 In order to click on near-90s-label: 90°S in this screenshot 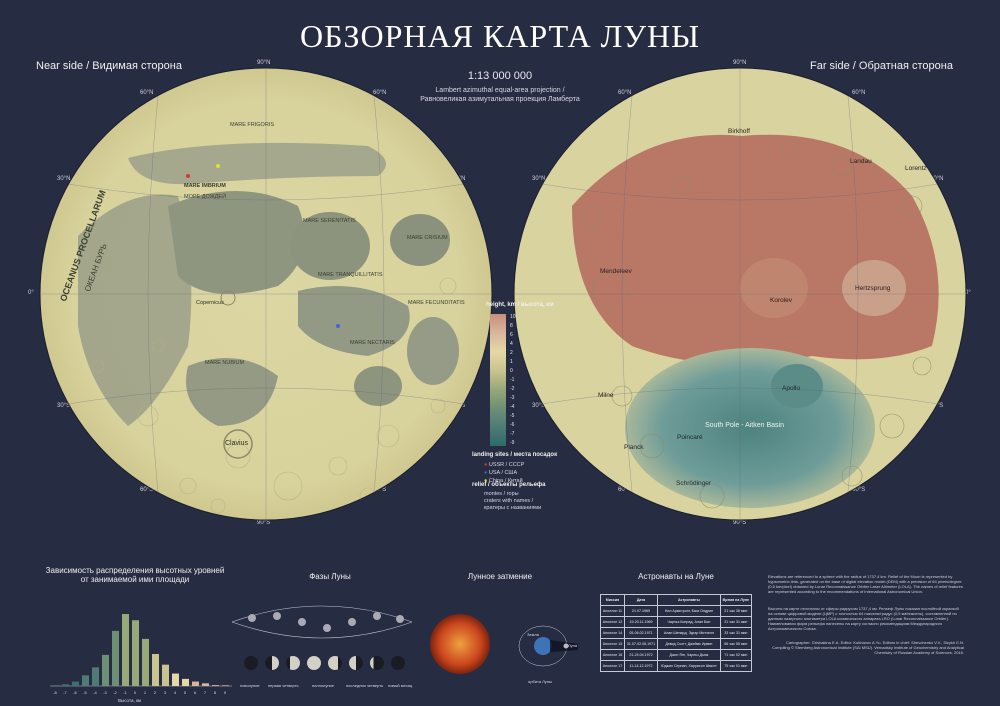, I will do `click(264, 523)`.